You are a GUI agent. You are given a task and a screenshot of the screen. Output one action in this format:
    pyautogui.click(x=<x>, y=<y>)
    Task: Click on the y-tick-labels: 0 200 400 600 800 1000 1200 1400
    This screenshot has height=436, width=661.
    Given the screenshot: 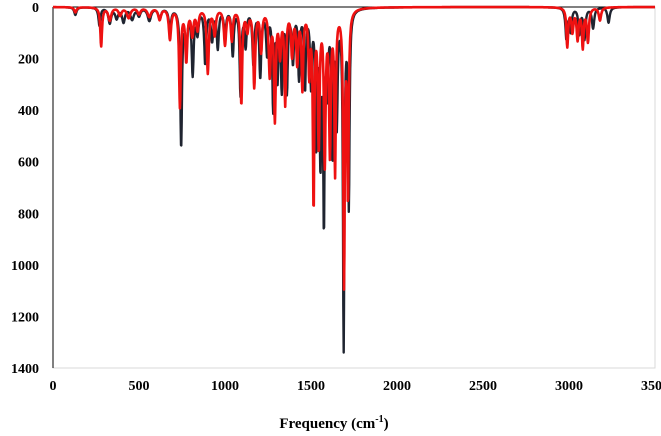 What is the action you would take?
    pyautogui.click(x=25, y=189)
    